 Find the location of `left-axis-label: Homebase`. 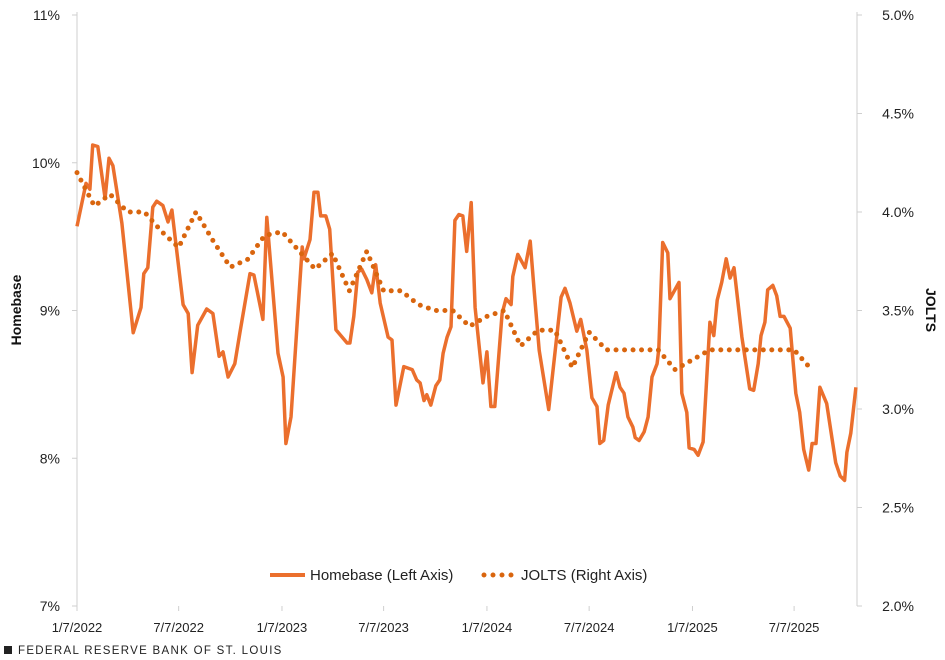

left-axis-label: Homebase is located at coordinates (16, 309).